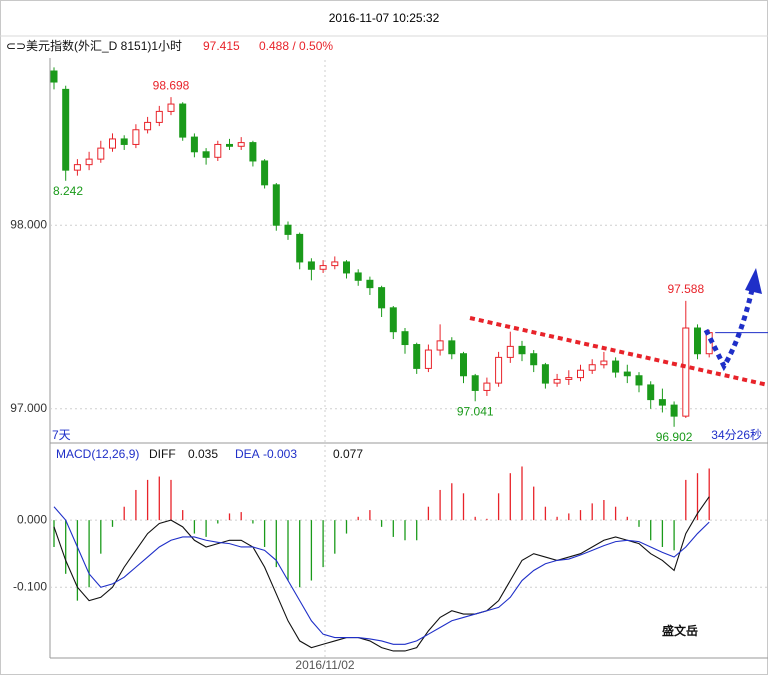 Image resolution: width=768 pixels, height=675 pixels. I want to click on price-change: 0.488 / 0.50%, so click(296, 46).